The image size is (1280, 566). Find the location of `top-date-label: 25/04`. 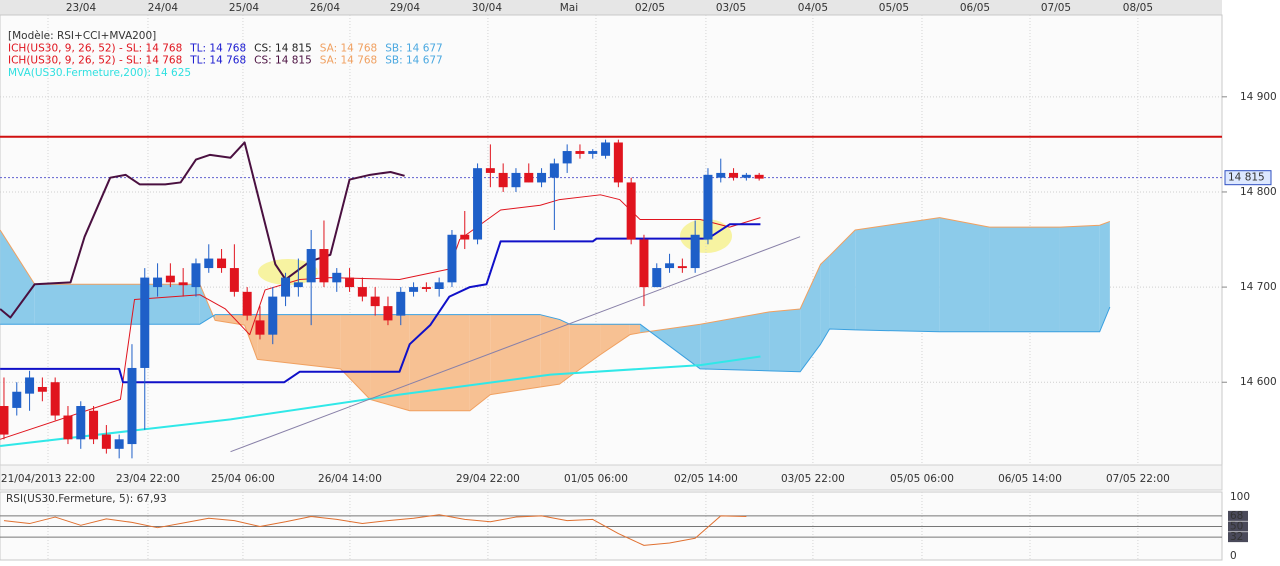

top-date-label: 25/04 is located at coordinates (244, 8).